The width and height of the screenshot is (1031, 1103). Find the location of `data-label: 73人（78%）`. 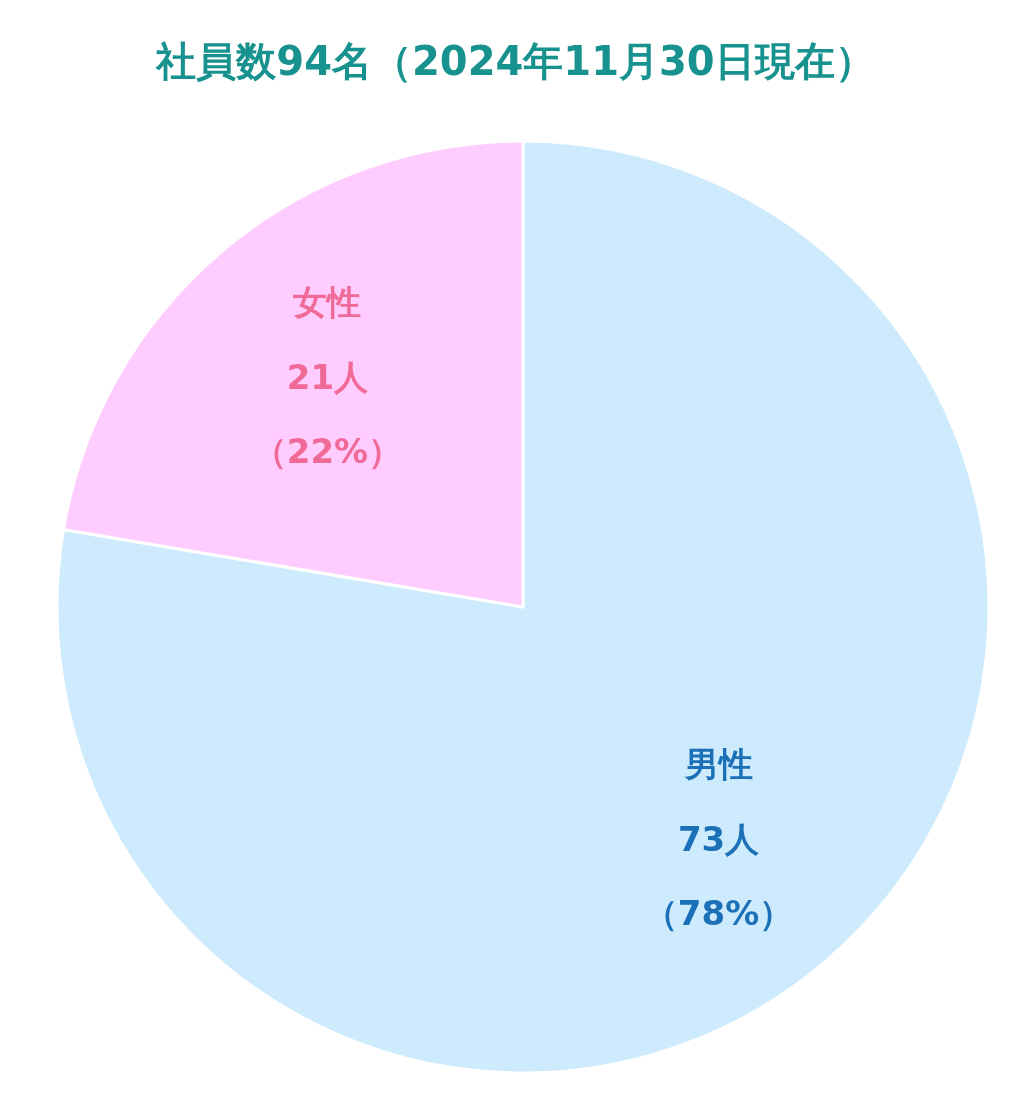

data-label: 73人（78%） is located at coordinates (718, 877).